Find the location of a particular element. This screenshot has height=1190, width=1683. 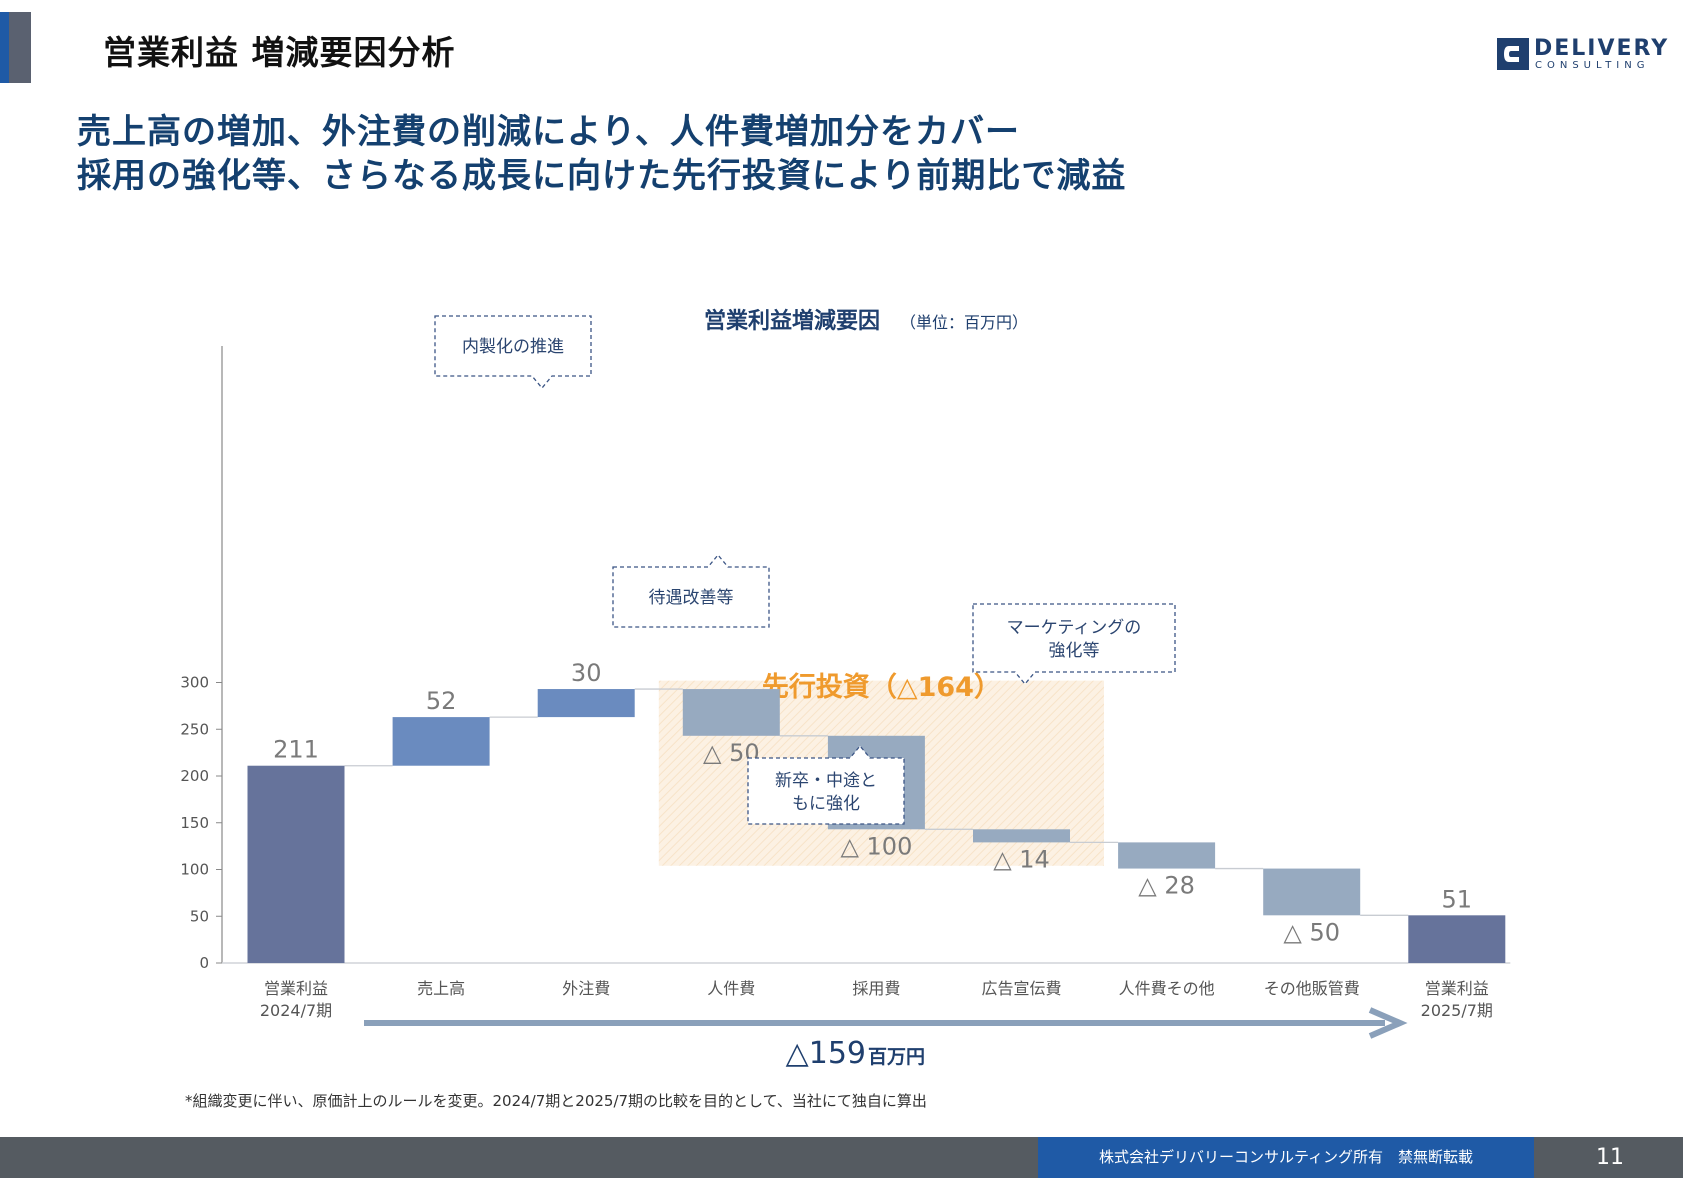

category-label: 人件費 is located at coordinates (731, 988).